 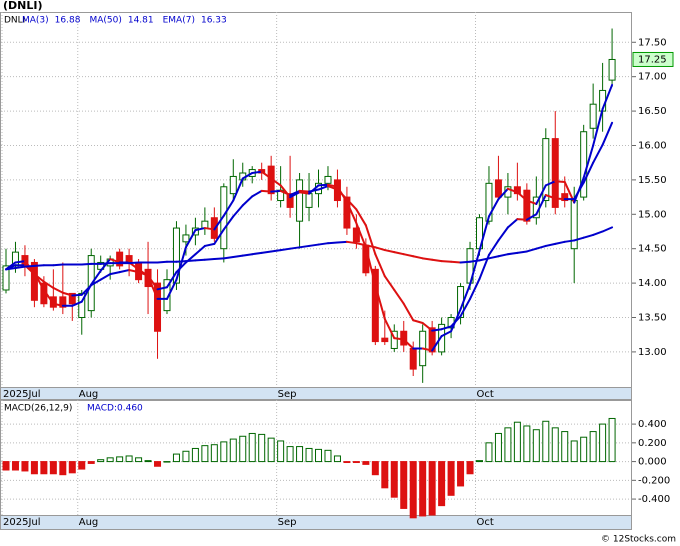 What do you see at coordinates (652, 111) in the screenshot?
I see `y-tick-label: 16.50` at bounding box center [652, 111].